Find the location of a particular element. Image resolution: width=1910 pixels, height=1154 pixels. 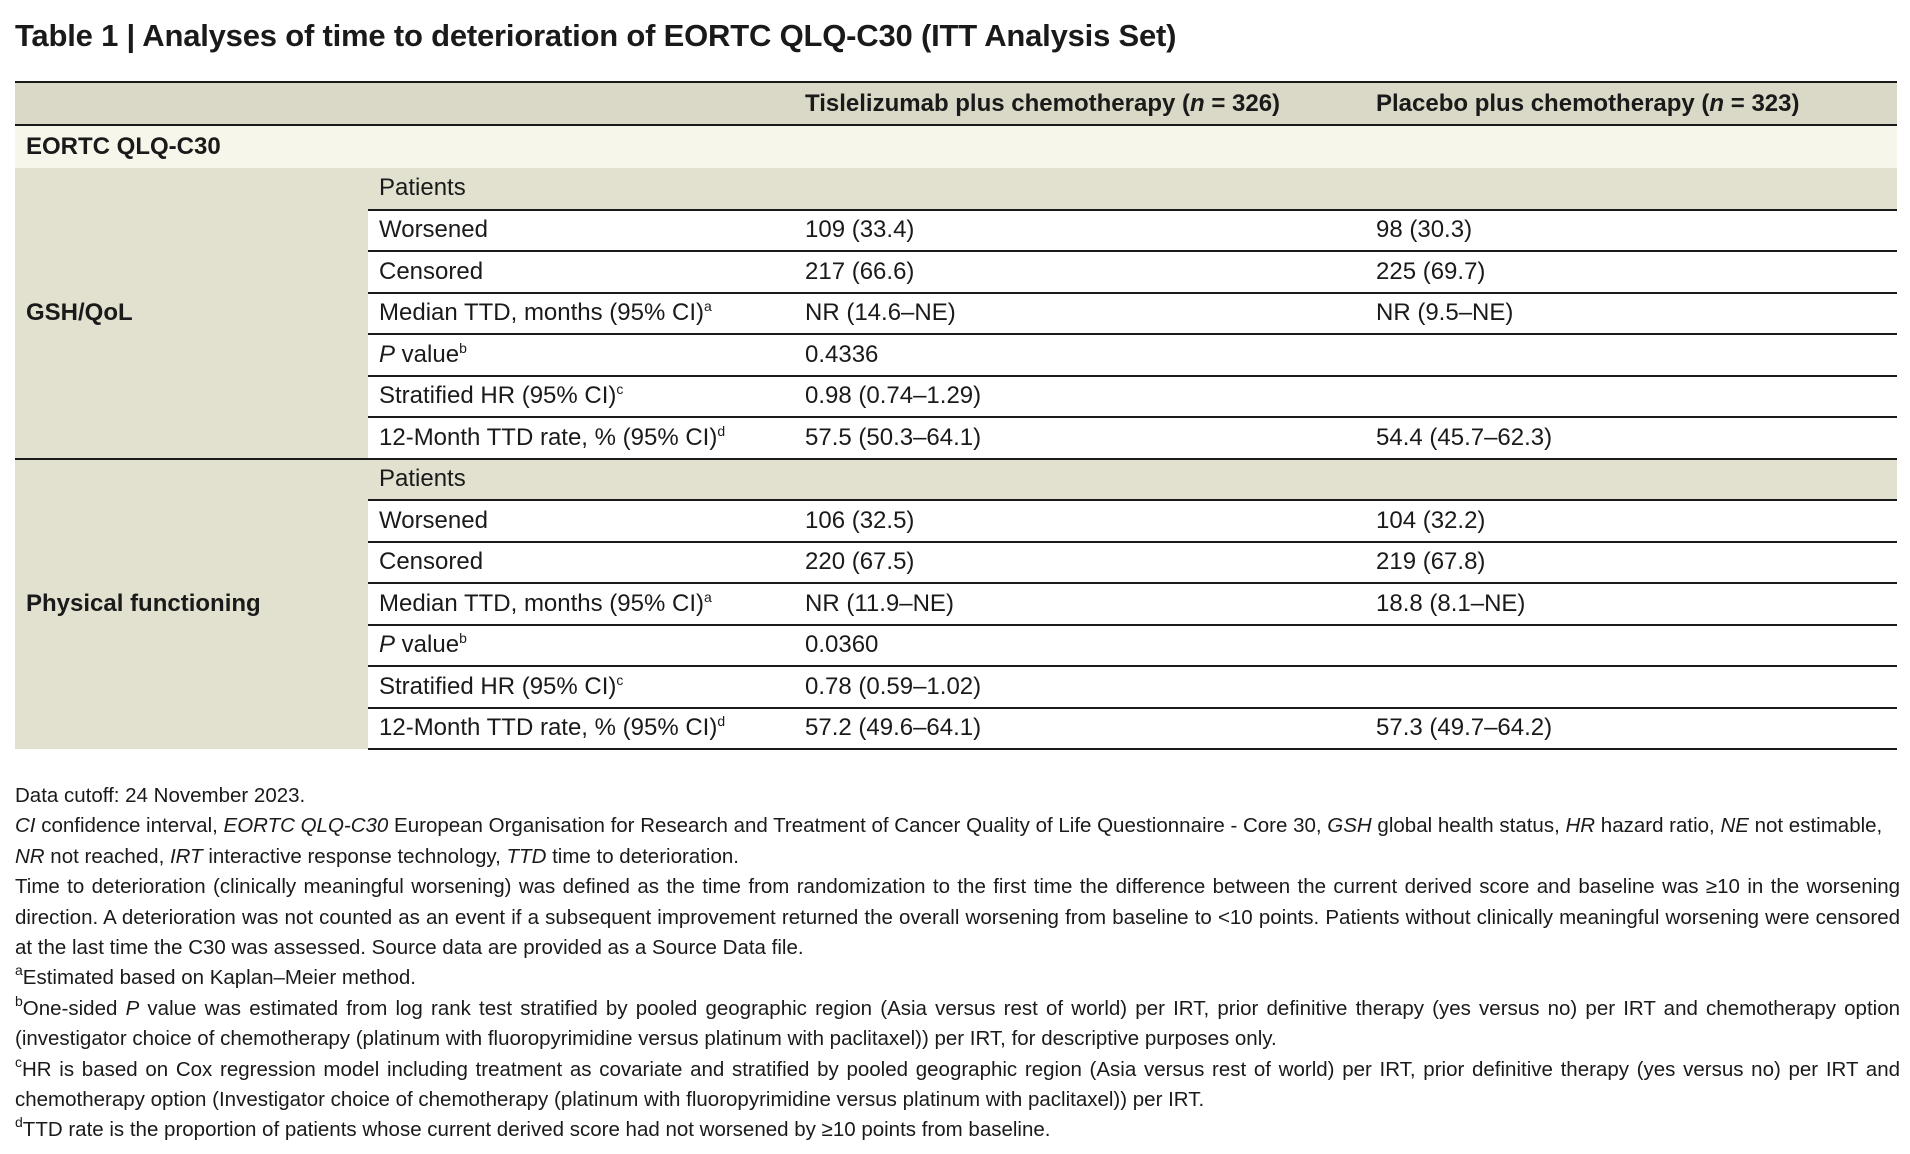

table-row: P valueb 0.0360 is located at coordinates (956, 644).